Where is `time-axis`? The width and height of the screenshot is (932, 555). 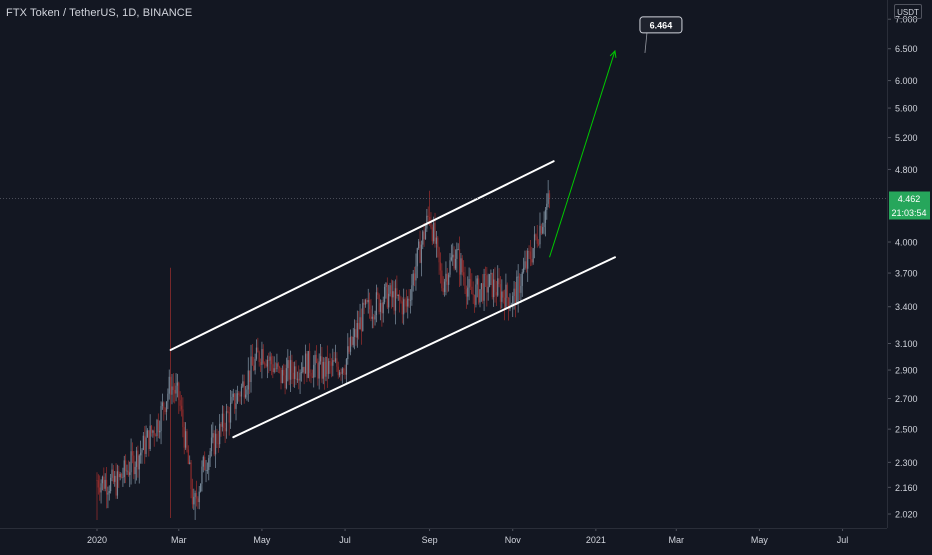
time-axis is located at coordinates (443, 539).